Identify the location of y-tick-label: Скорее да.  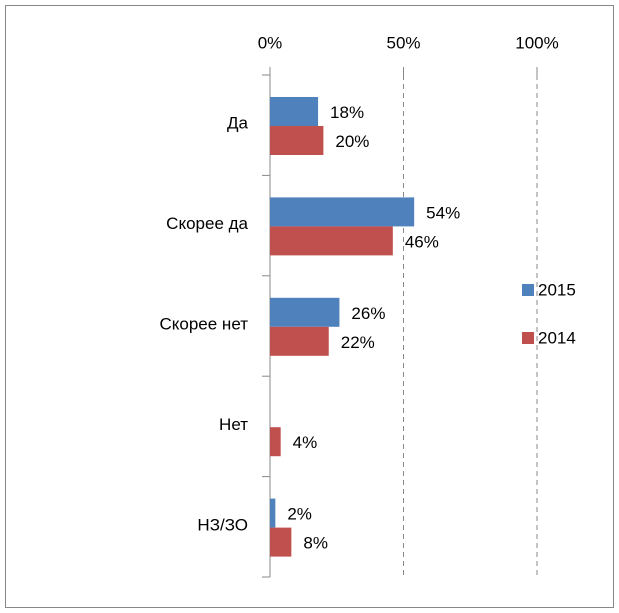
(207, 223).